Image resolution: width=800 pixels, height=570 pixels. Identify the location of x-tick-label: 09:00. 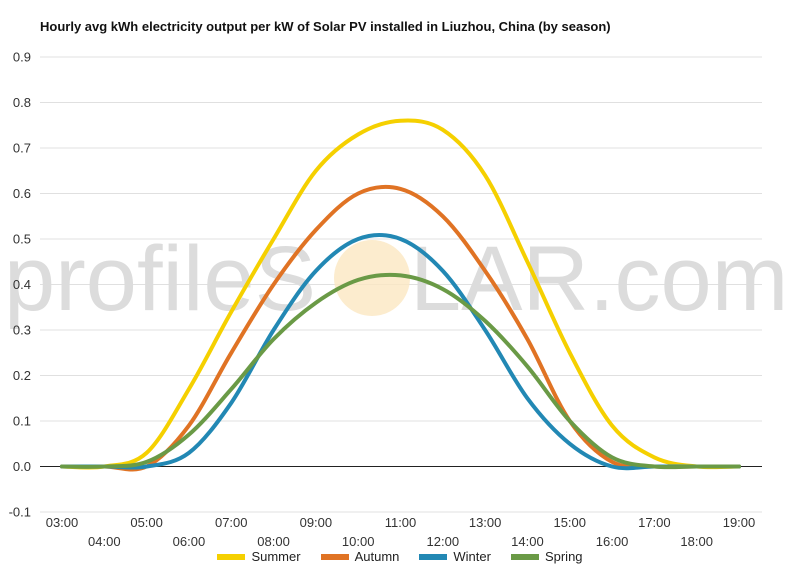
(316, 522).